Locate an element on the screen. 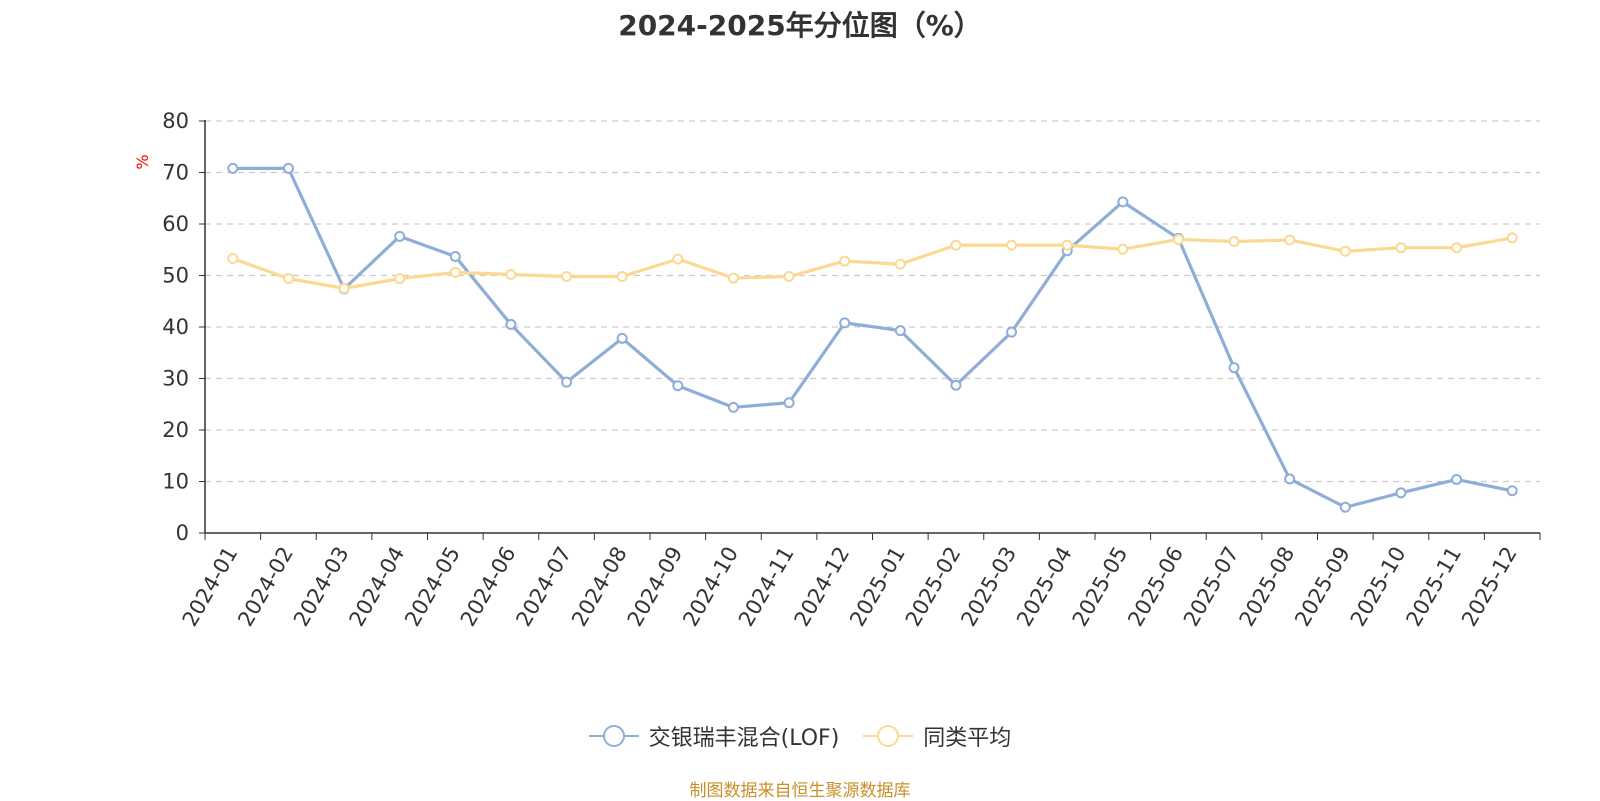 The height and width of the screenshot is (801, 1600). x-tick-label: 2025-12 is located at coordinates (1489, 587).